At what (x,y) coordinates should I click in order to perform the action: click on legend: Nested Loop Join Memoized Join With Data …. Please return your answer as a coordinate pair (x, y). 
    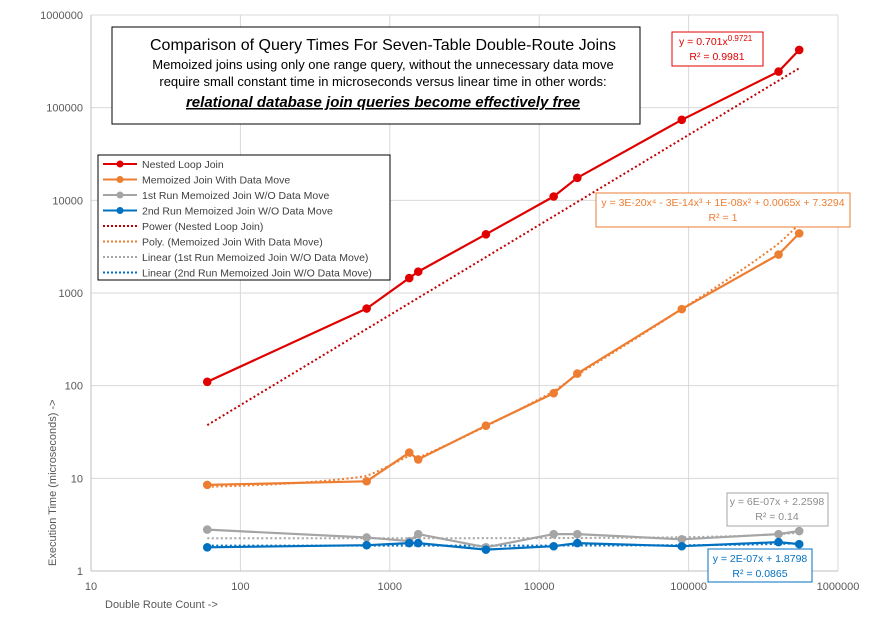
    Looking at the image, I should click on (244, 217).